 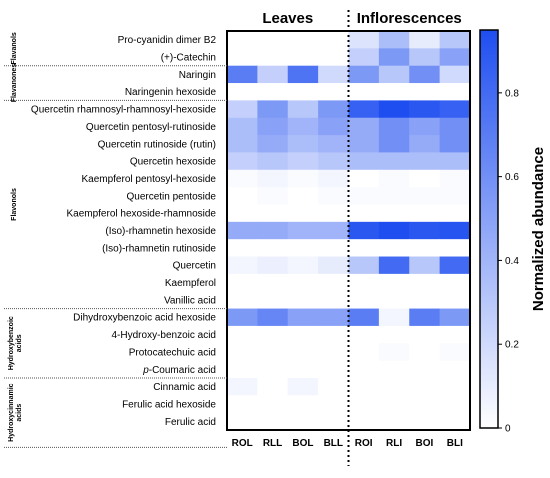 I want to click on colorbar-tick-label: 0.4, so click(x=512, y=261).